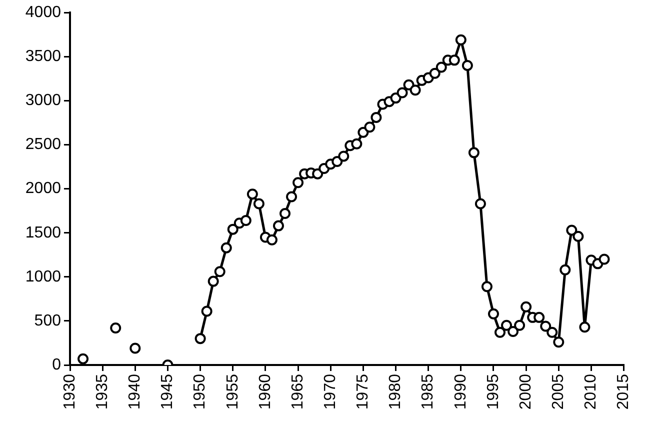 This screenshot has width=646, height=426. I want to click on x-tick-label: 2010, so click(591, 392).